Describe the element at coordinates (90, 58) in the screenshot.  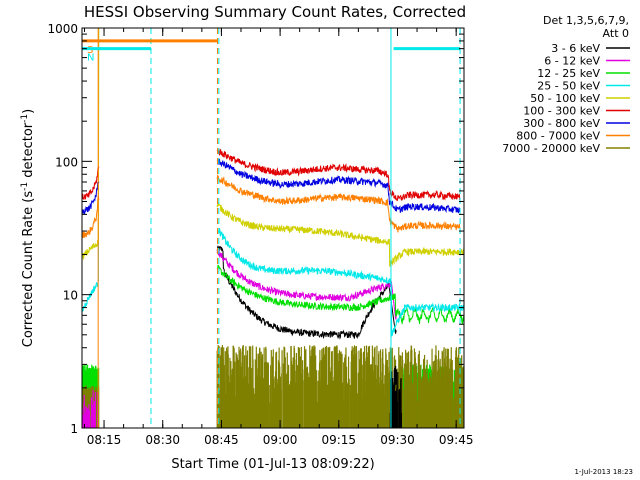
I see `flag-label: N` at that location.